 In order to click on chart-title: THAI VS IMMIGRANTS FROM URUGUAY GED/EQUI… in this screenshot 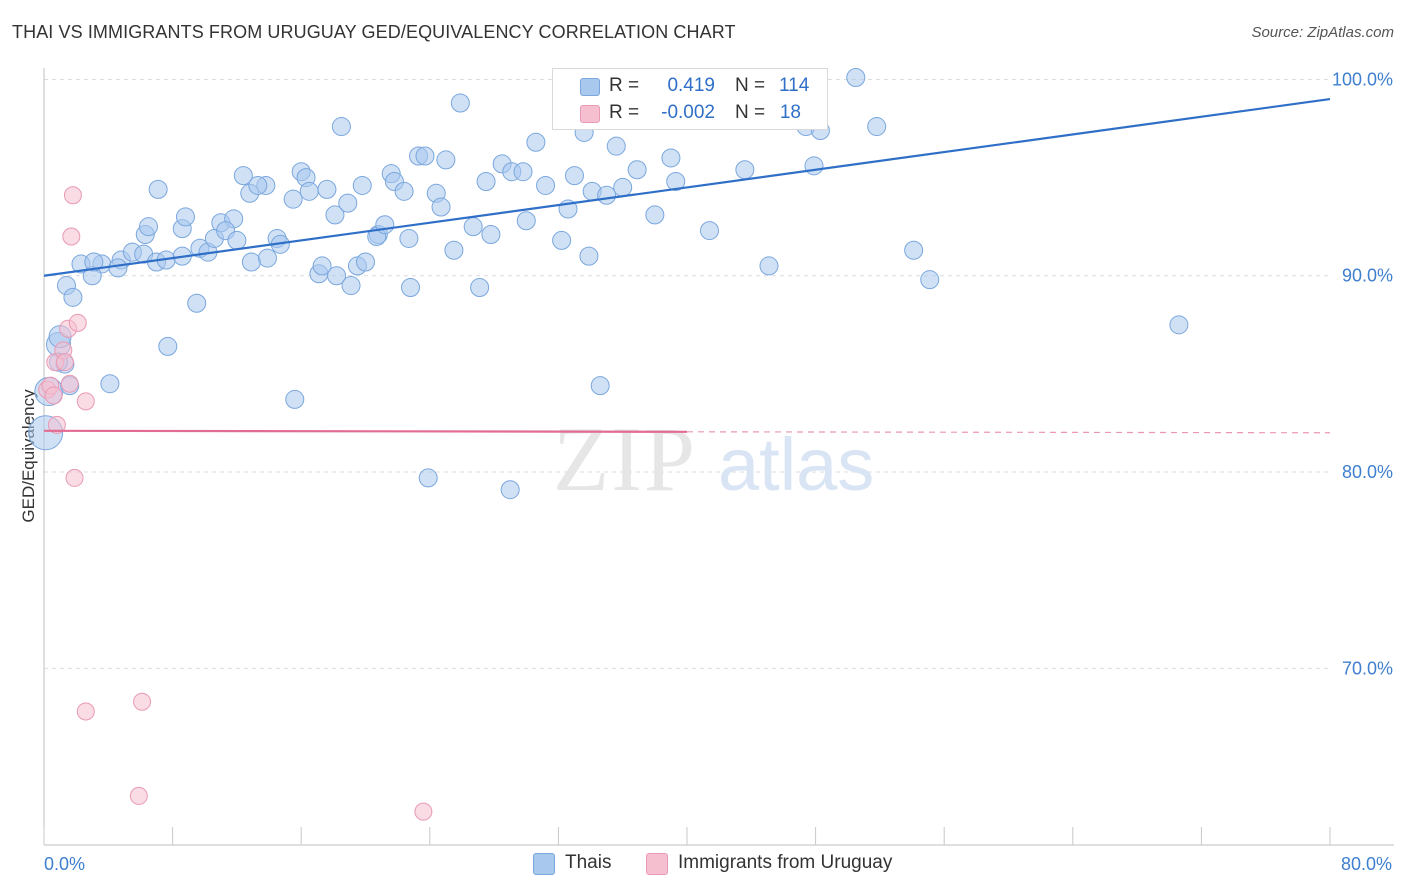, I will do `click(374, 32)`.